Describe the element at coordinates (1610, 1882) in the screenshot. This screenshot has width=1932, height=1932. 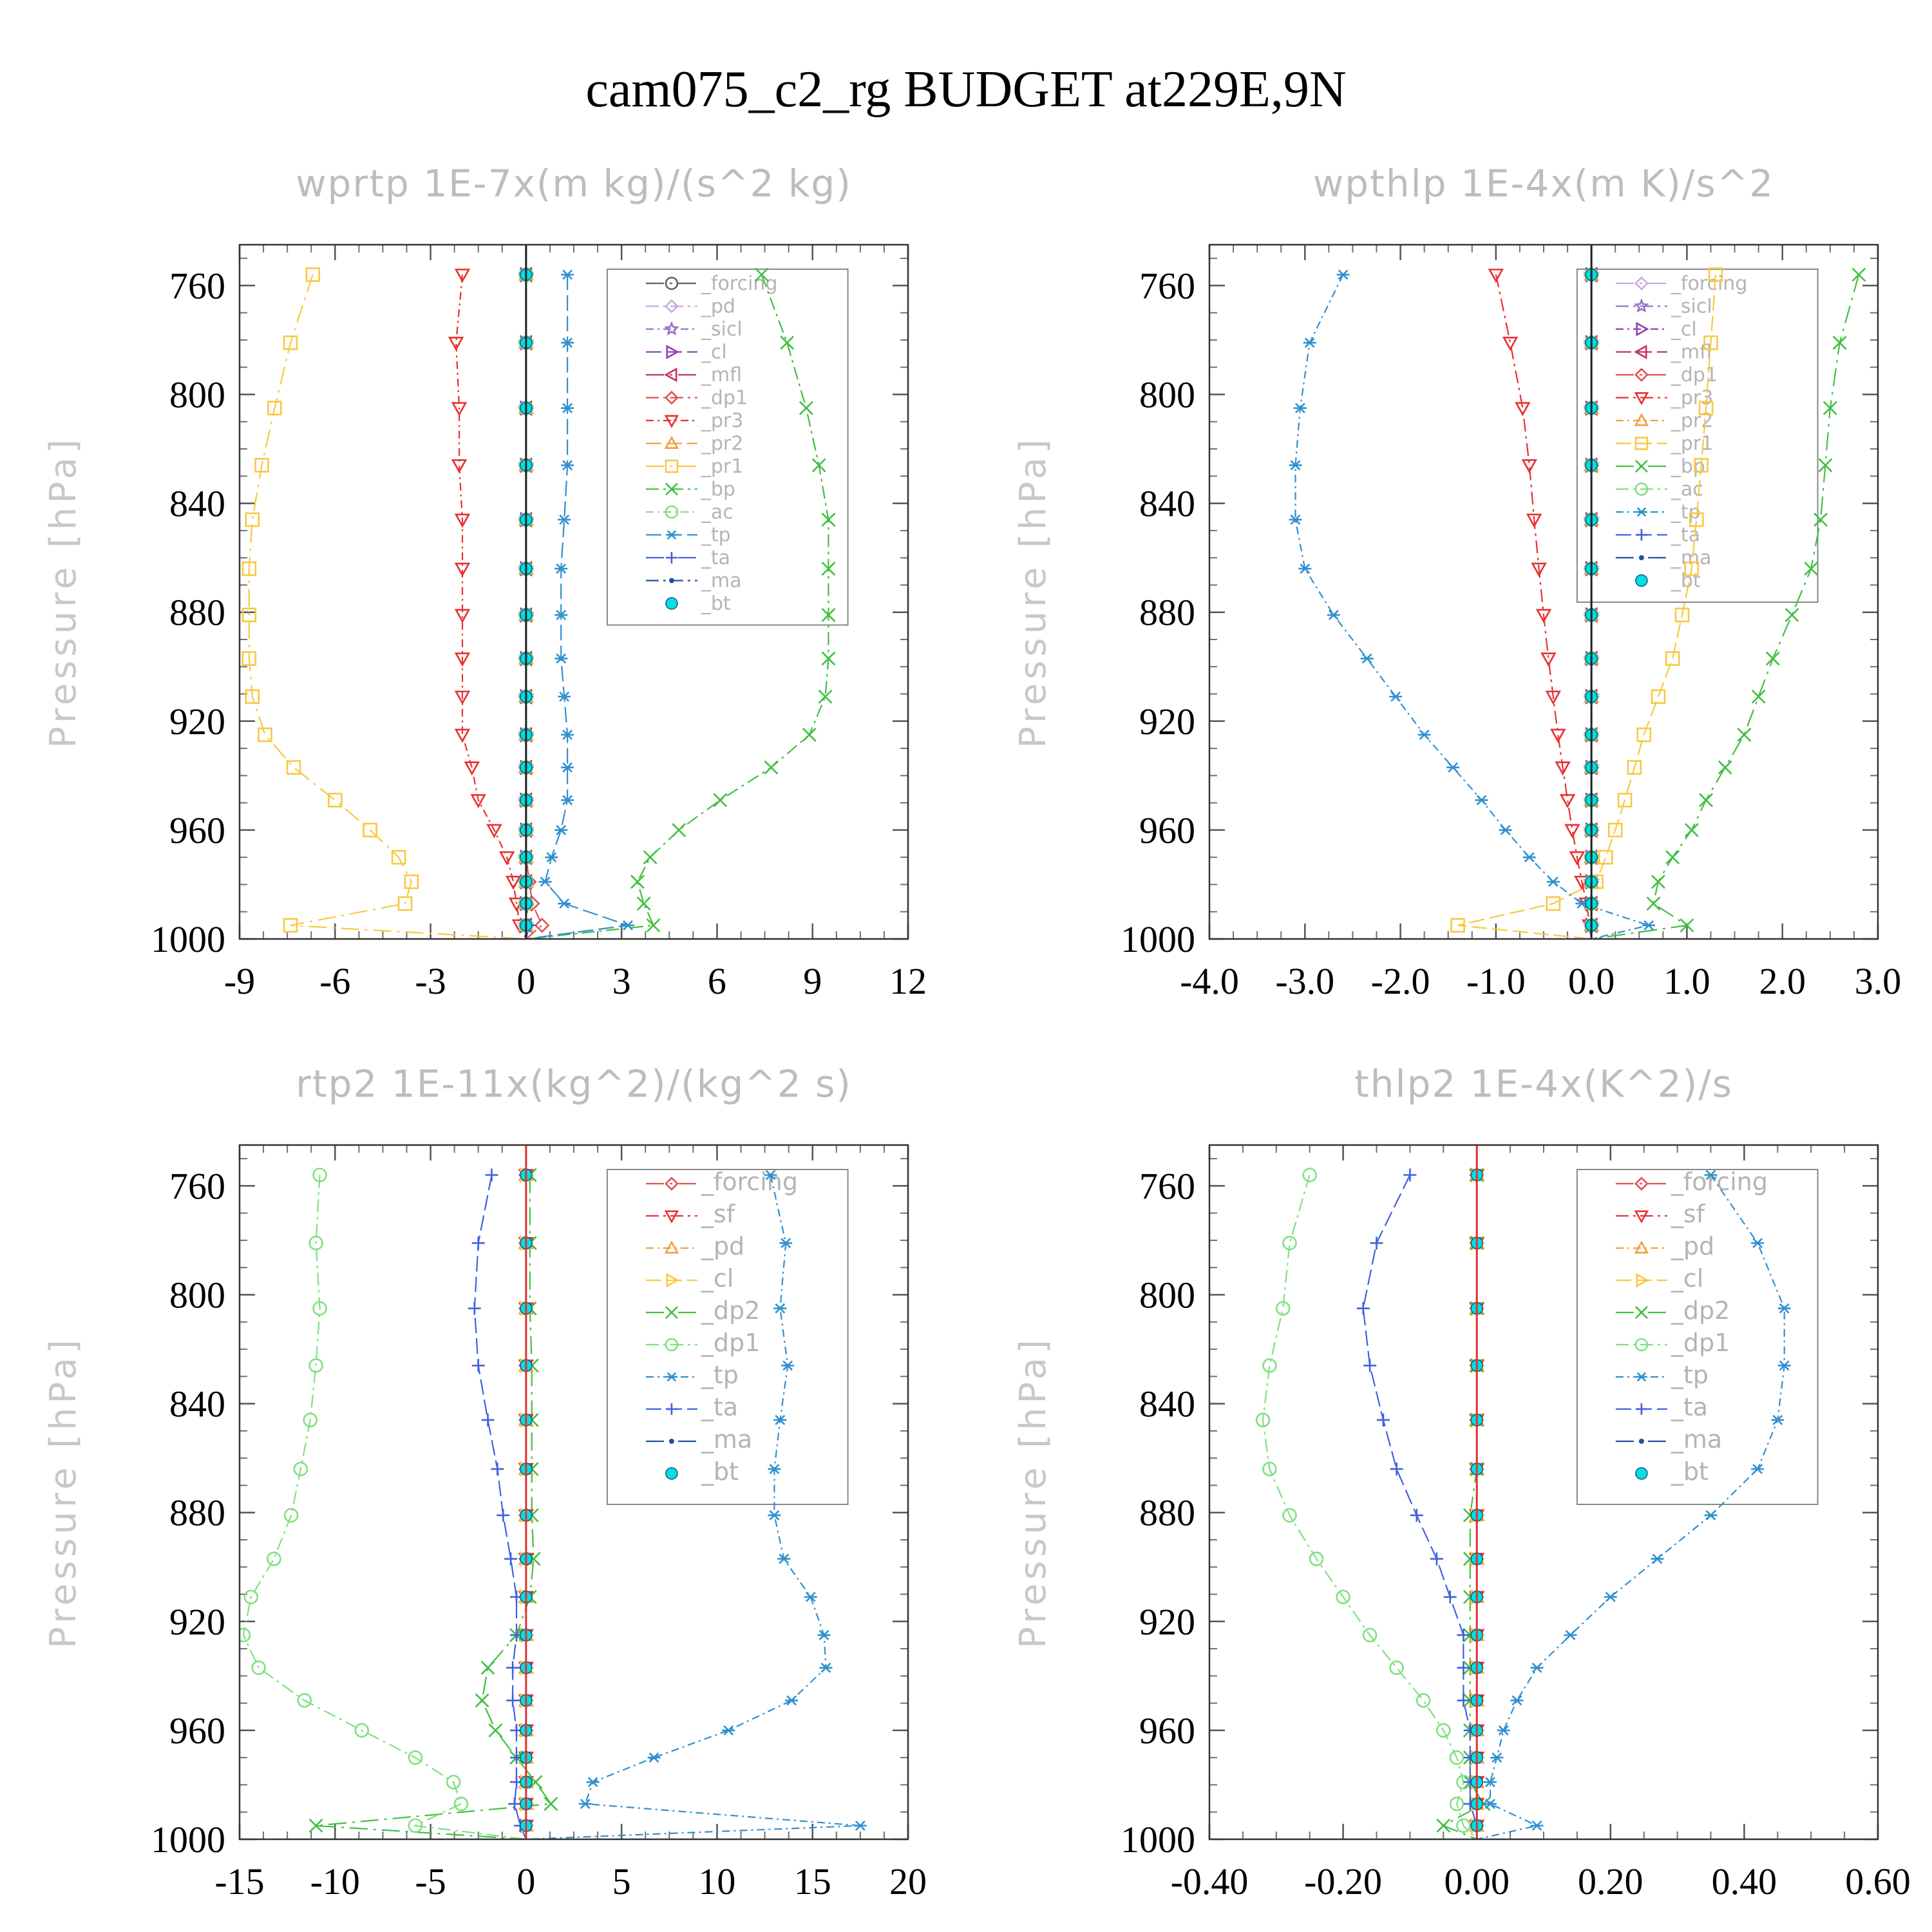
I see `x-tick-label: 0.20` at that location.